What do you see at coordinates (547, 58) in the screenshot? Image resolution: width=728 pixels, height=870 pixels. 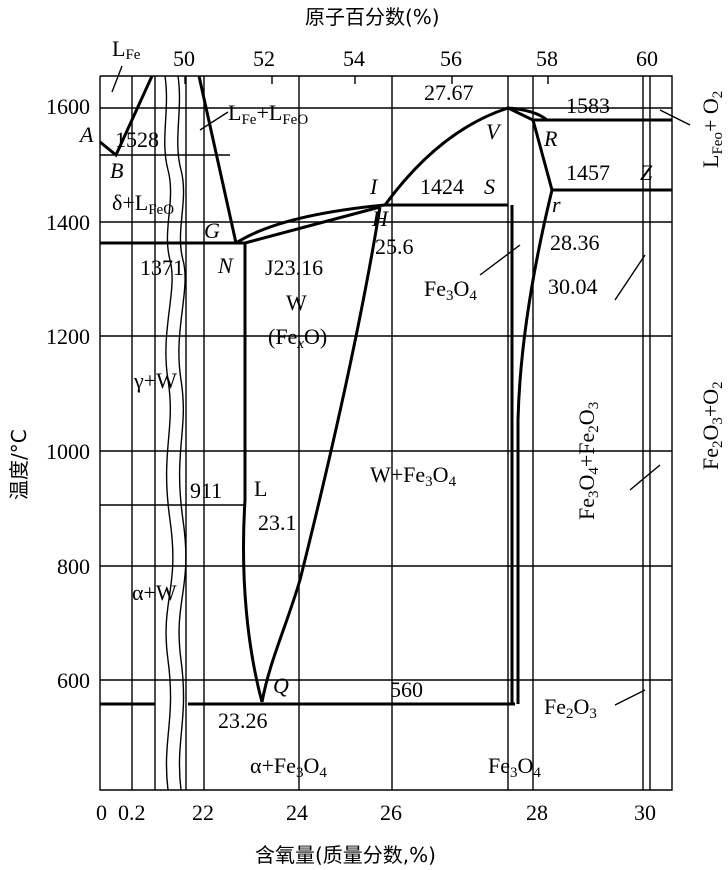 I see `top-tick: 58` at bounding box center [547, 58].